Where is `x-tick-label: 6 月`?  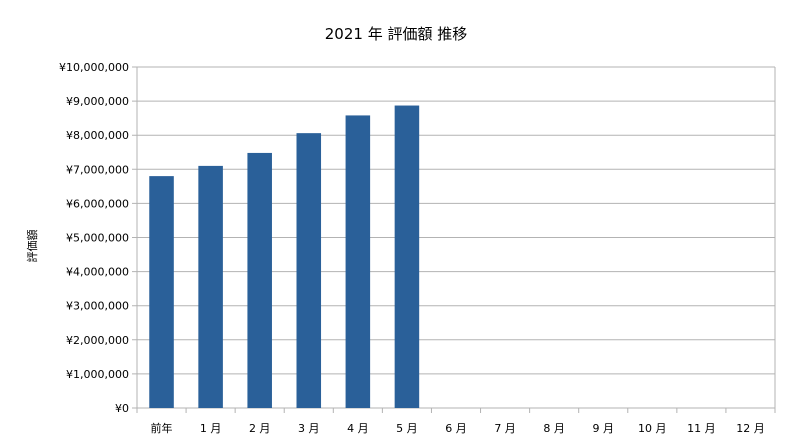 x-tick-label: 6 月 is located at coordinates (456, 428).